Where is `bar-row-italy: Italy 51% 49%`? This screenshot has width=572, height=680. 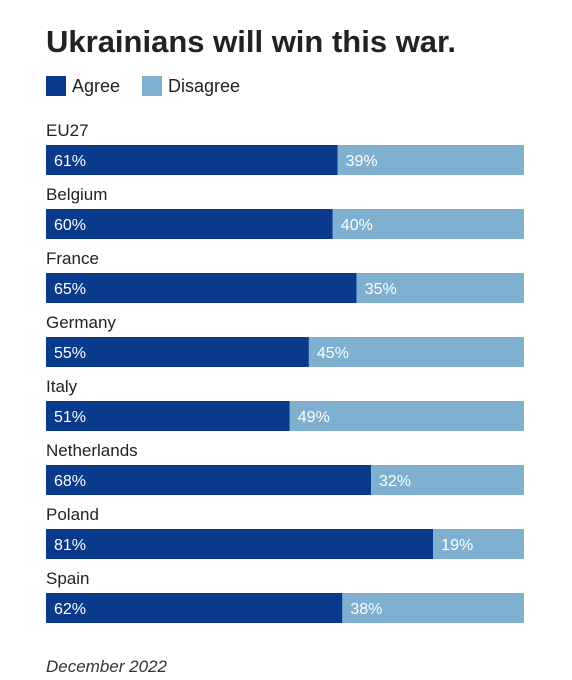 bar-row-italy: Italy 51% 49% is located at coordinates (285, 404).